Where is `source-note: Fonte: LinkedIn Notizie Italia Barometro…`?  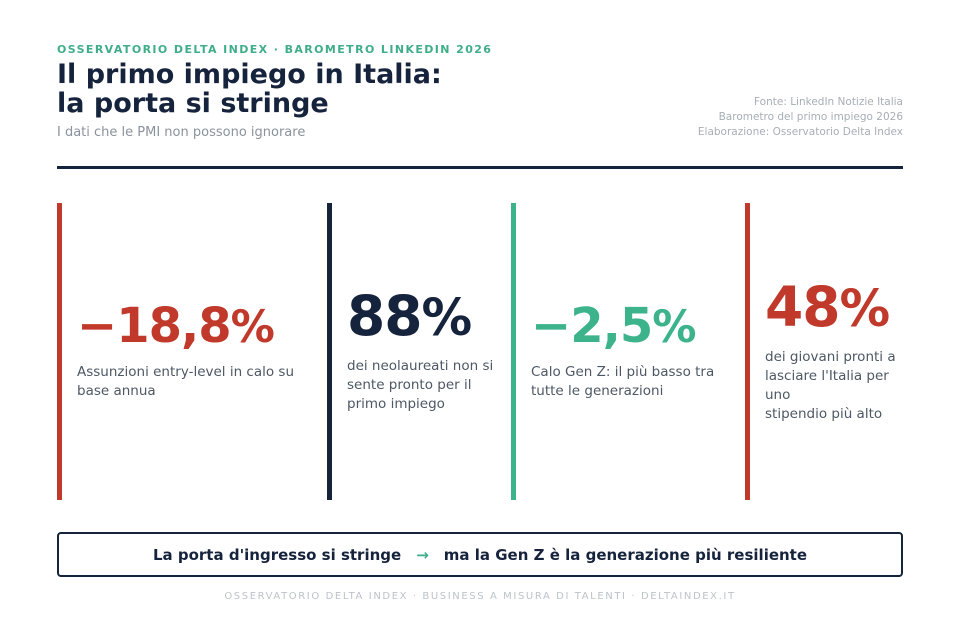
source-note: Fonte: LinkedIn Notizie Italia Barometro… is located at coordinates (800, 117).